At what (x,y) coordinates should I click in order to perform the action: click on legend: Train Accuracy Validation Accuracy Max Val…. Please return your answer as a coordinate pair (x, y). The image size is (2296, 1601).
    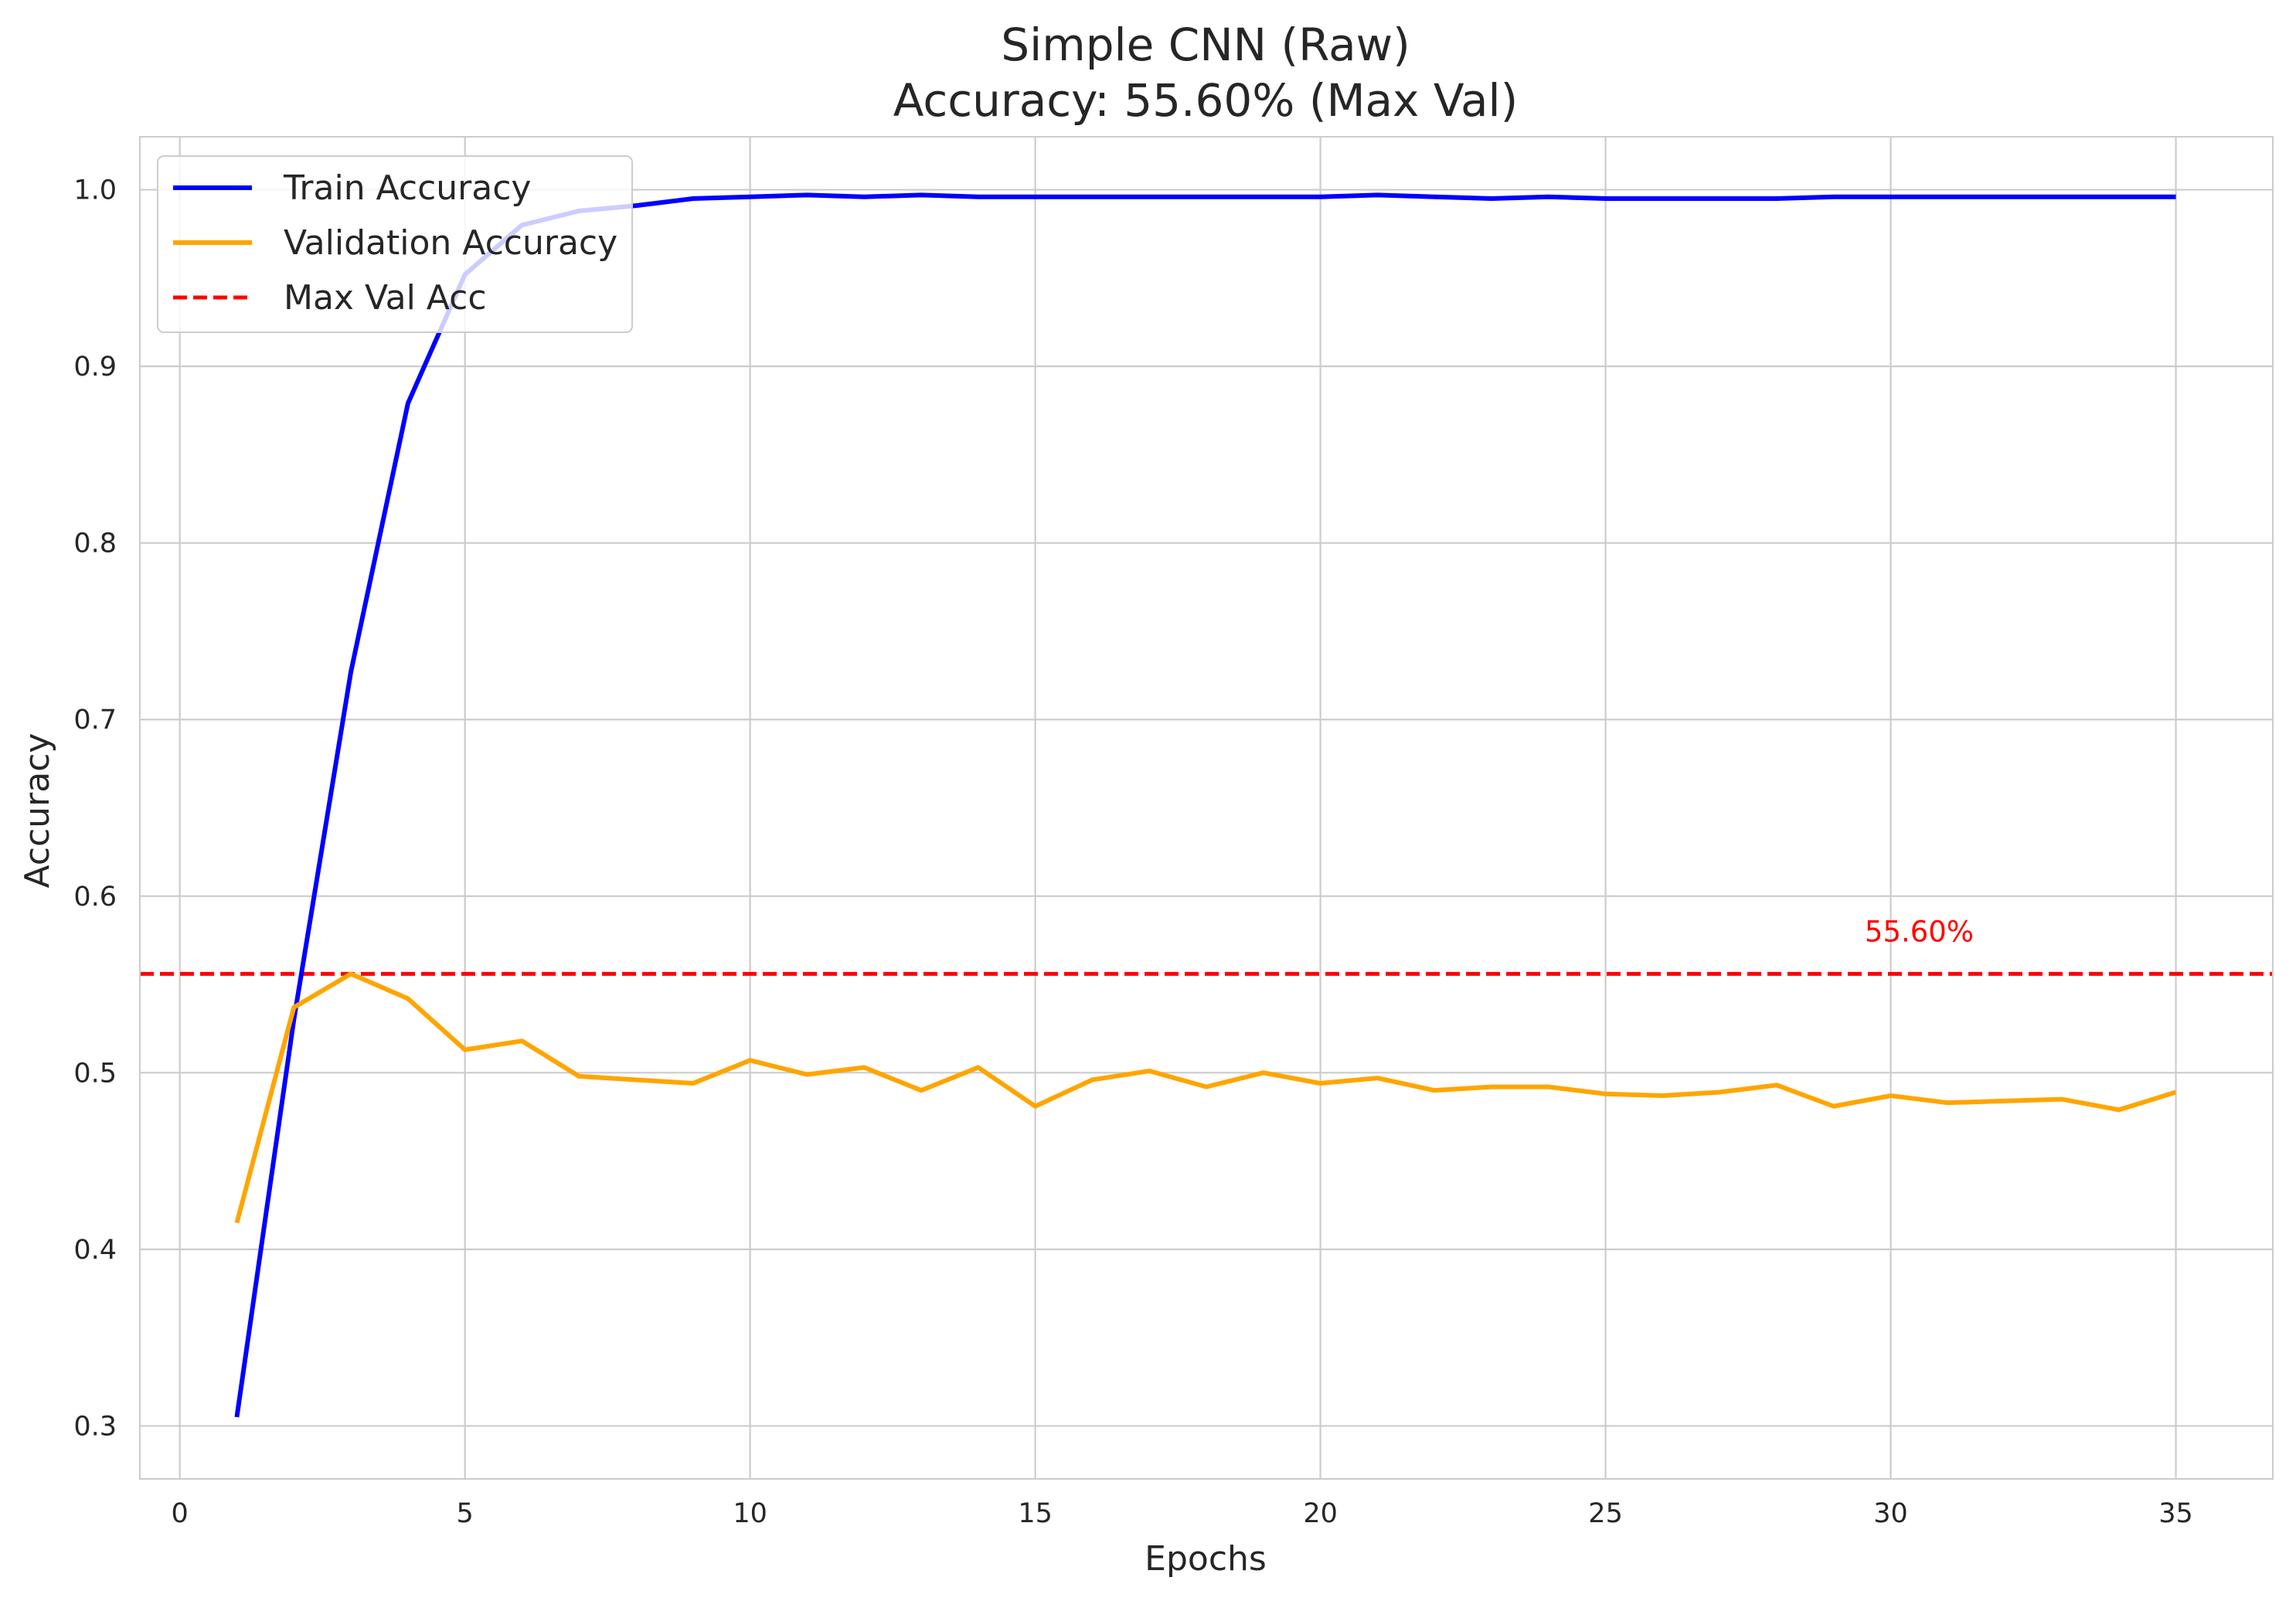
    Looking at the image, I should click on (395, 244).